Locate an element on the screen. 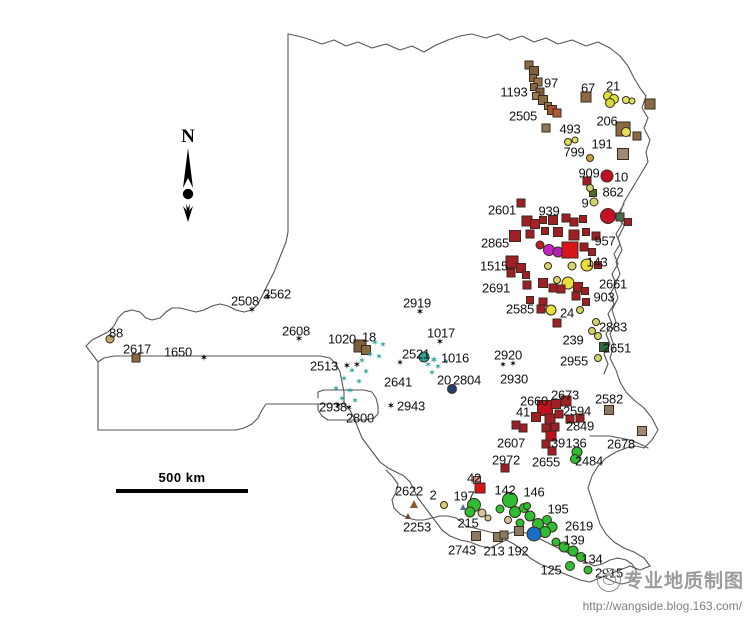  north-arrow-glyph is located at coordinates (188, 185).